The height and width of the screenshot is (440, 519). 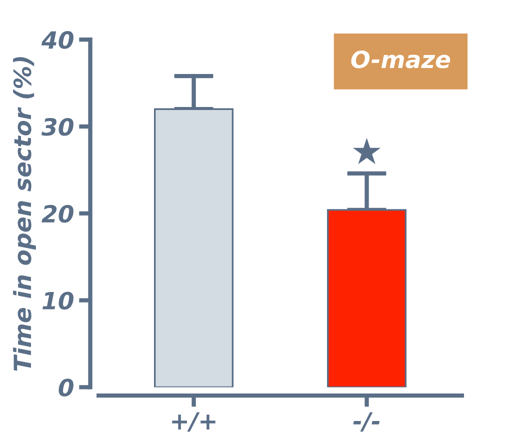 What do you see at coordinates (400, 59) in the screenshot?
I see `chart-title: O-maze` at bounding box center [400, 59].